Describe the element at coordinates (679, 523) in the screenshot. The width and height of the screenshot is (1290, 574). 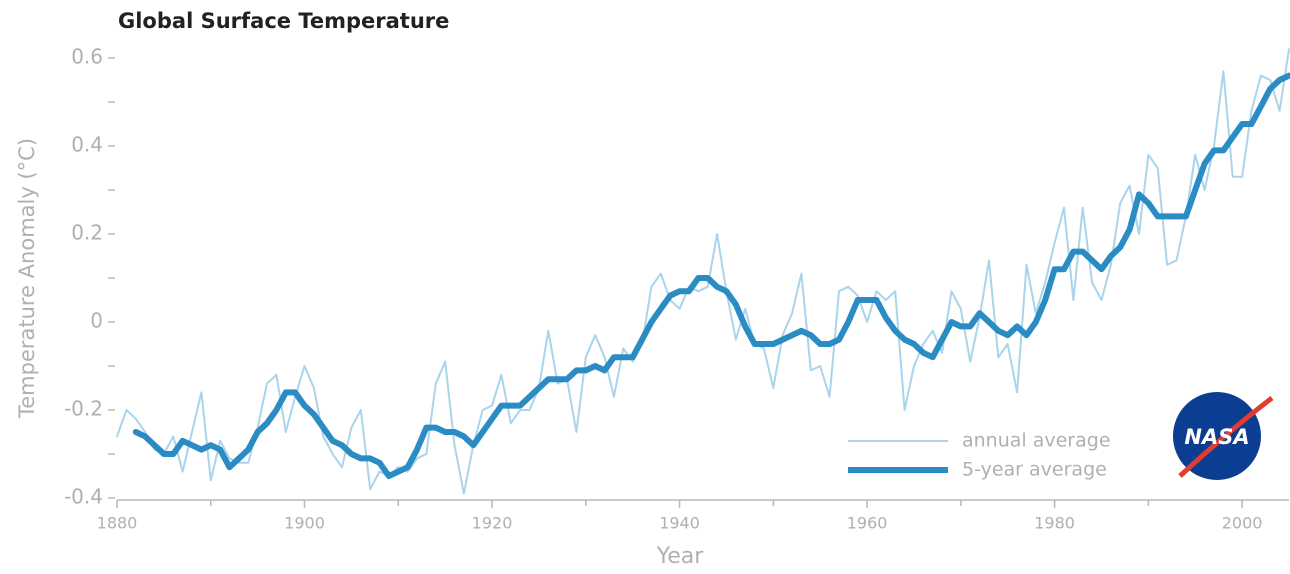
I see `x-tick-label: 1940` at that location.